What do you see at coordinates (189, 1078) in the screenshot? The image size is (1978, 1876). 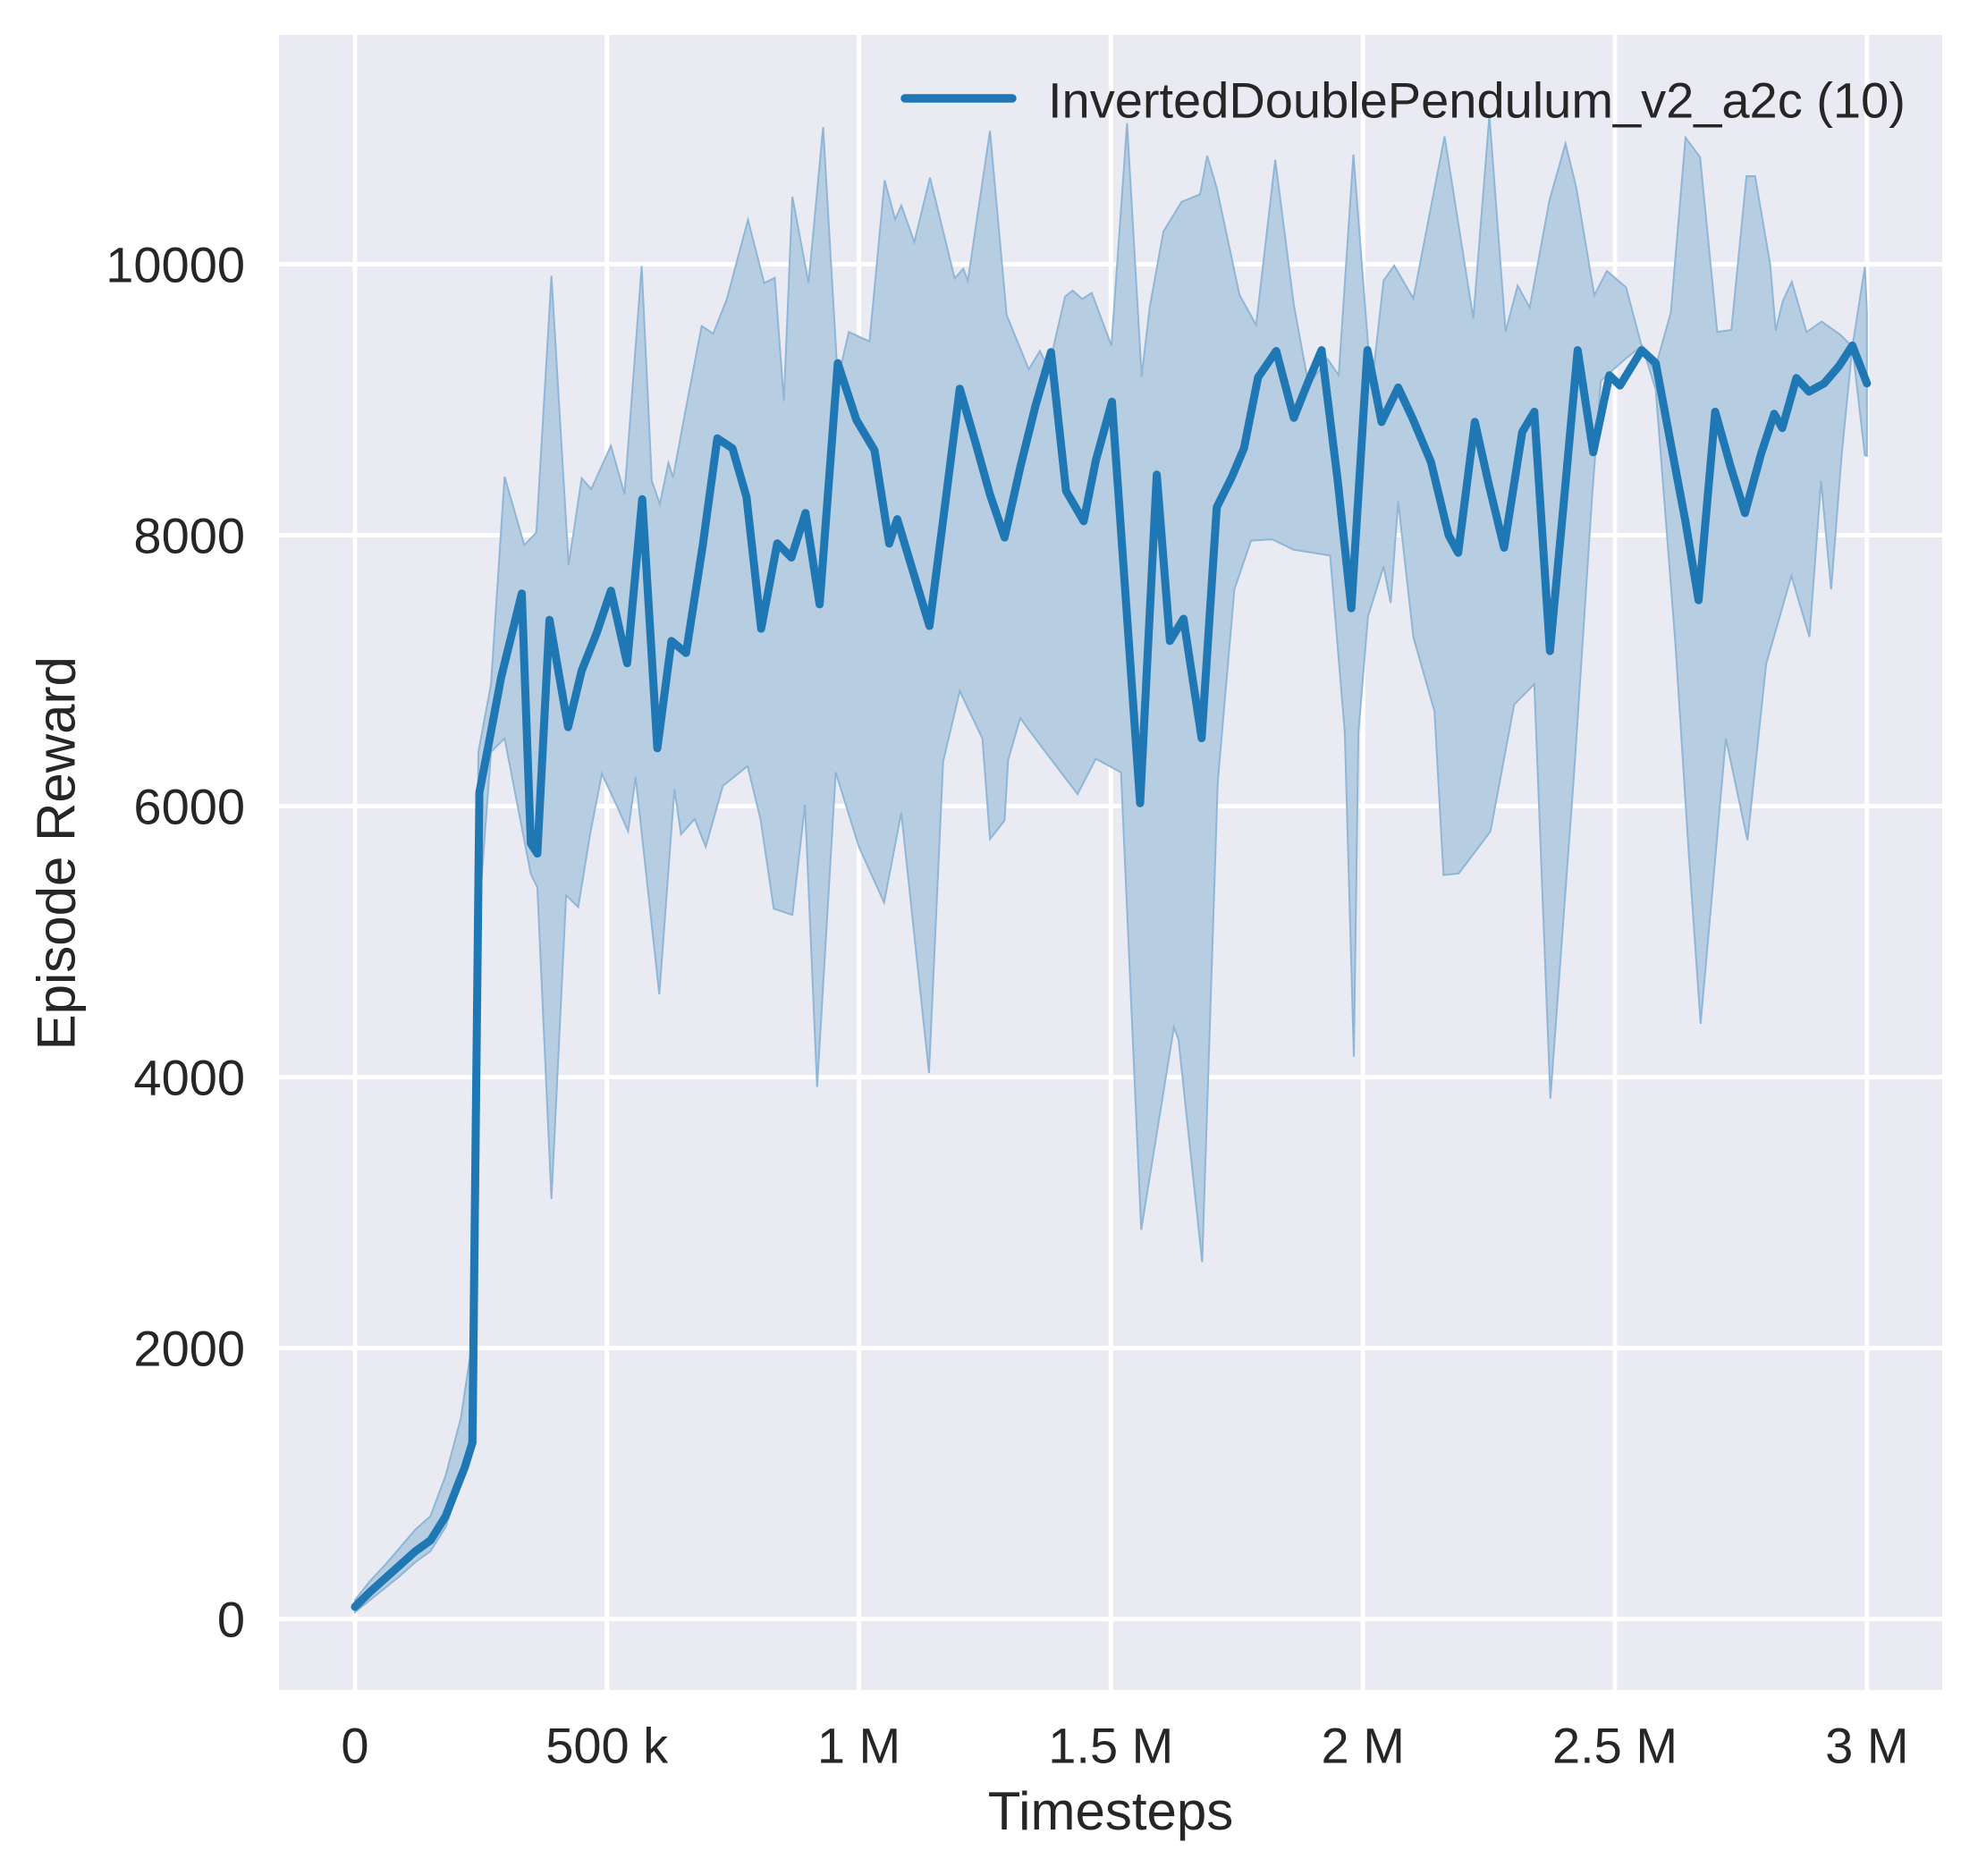 I see `svg-text: 4000` at bounding box center [189, 1078].